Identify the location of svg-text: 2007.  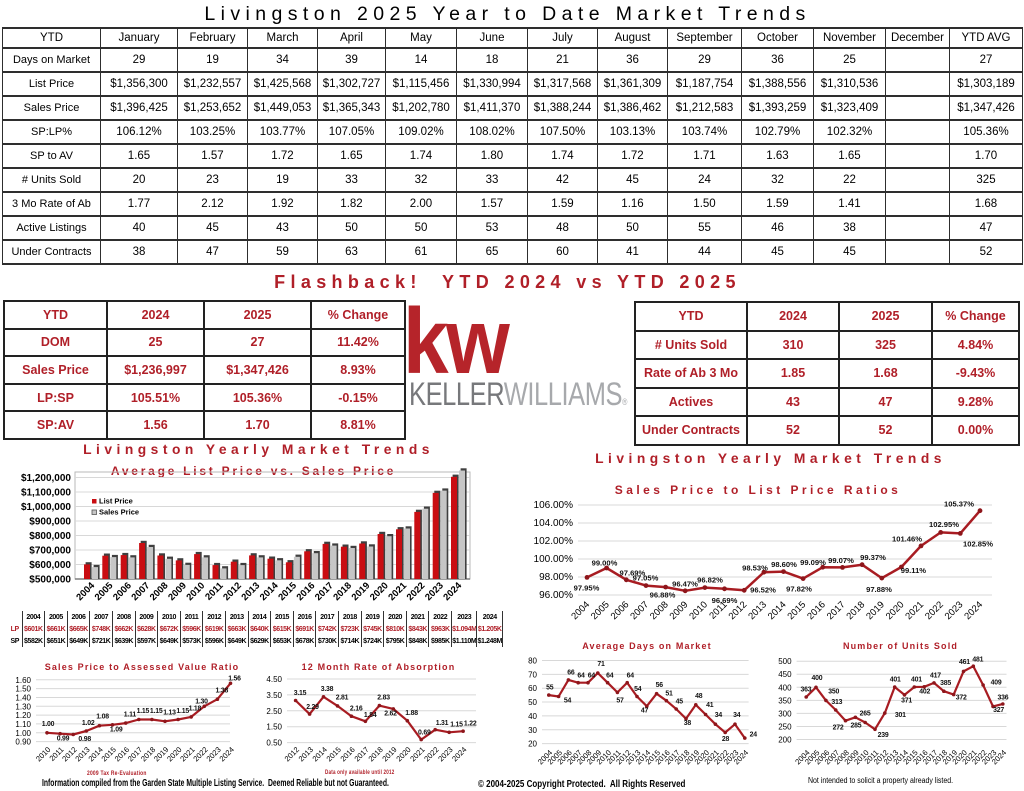
(639, 610).